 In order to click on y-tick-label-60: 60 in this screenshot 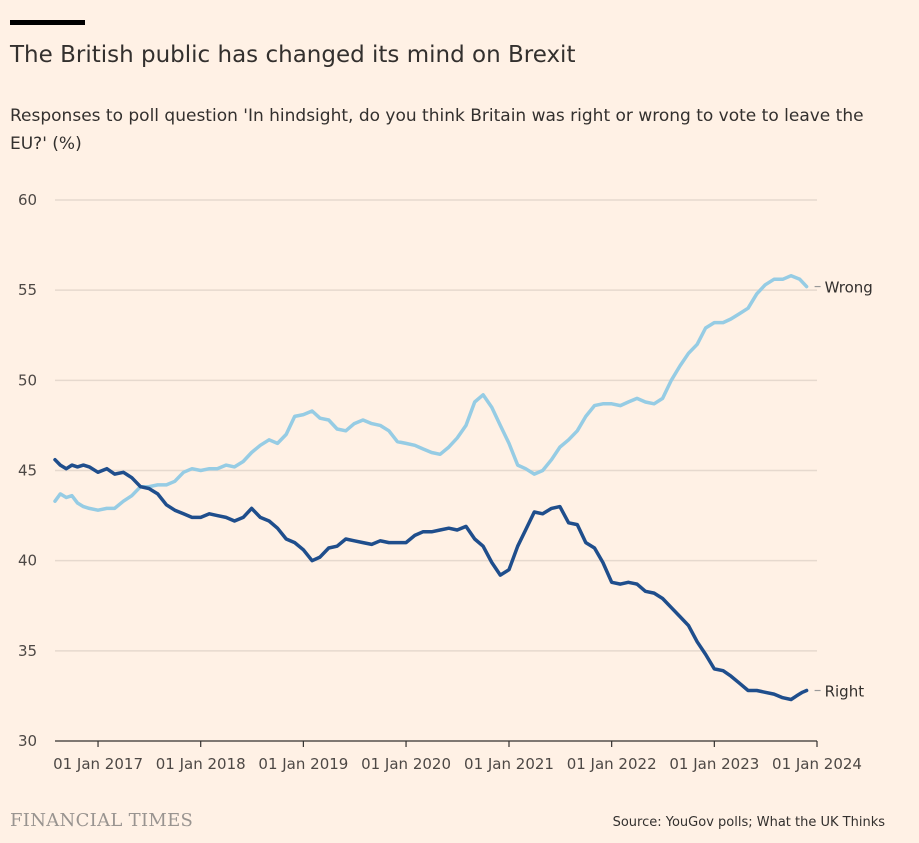, I will do `click(27, 200)`.